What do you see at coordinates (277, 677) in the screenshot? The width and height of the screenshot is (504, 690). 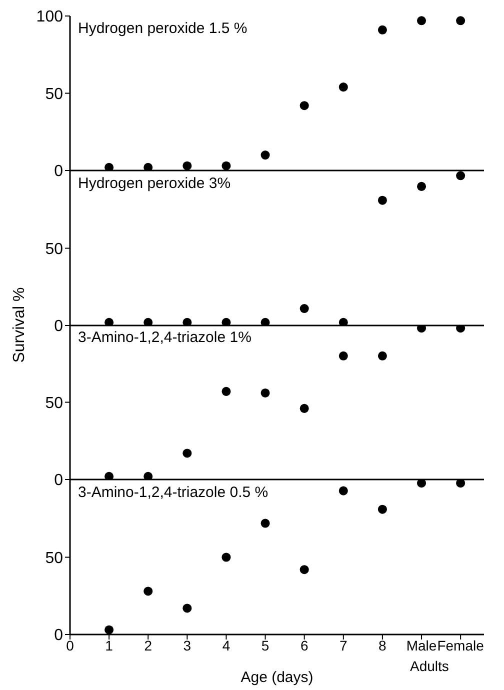 I see `x-axis-title: Age (days)` at bounding box center [277, 677].